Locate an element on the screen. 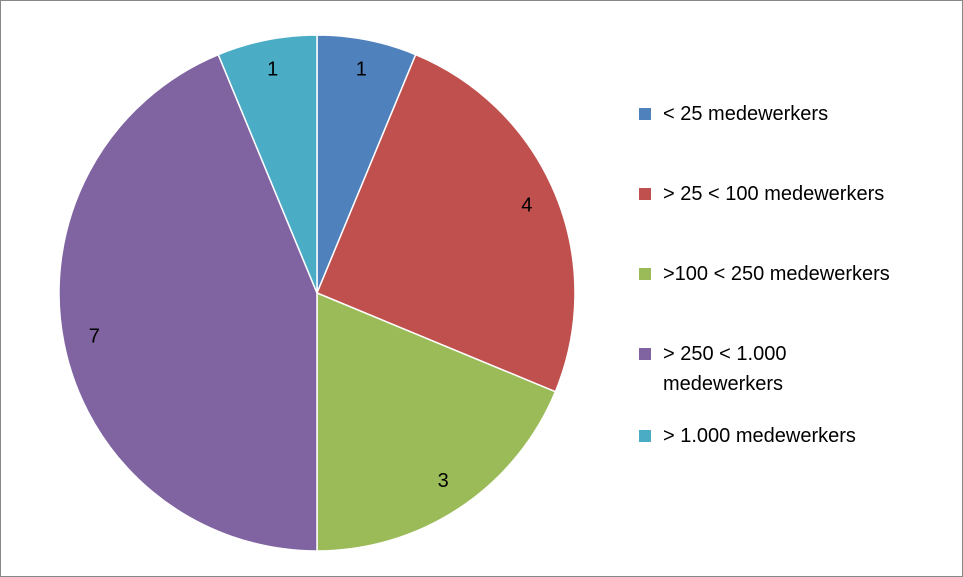  legend-item: > 25 < 100 medewerkers is located at coordinates (789, 219).